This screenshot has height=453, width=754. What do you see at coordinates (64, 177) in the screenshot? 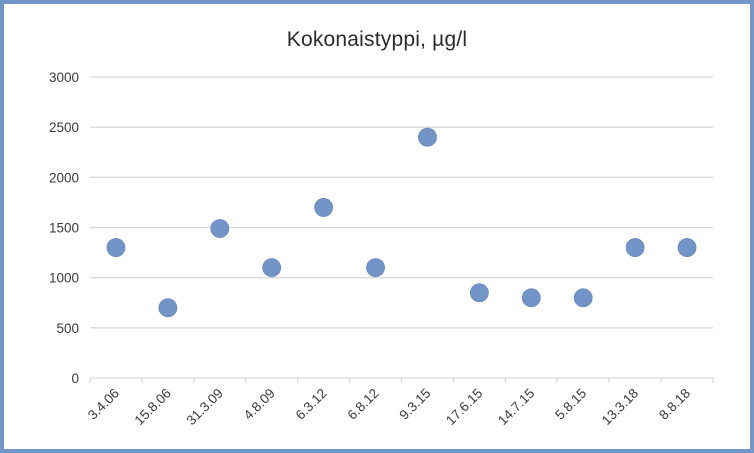
I see `y-axis-tick-label: 2000` at bounding box center [64, 177].